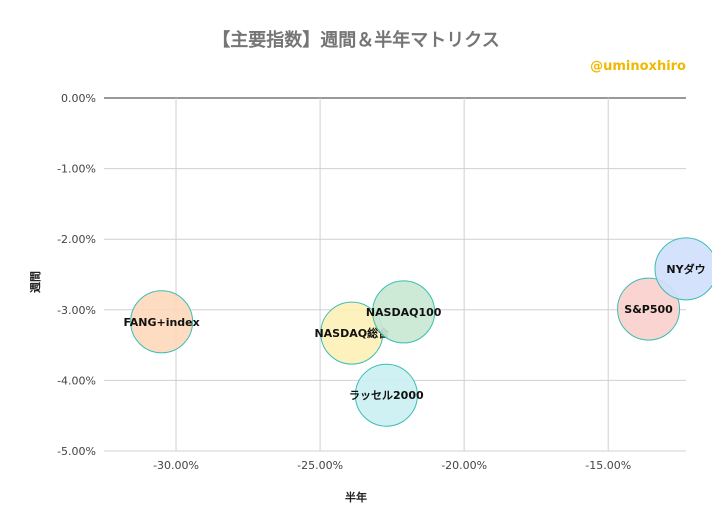 This screenshot has width=712, height=530. I want to click on data-point: NASDAQ100, so click(404, 312).